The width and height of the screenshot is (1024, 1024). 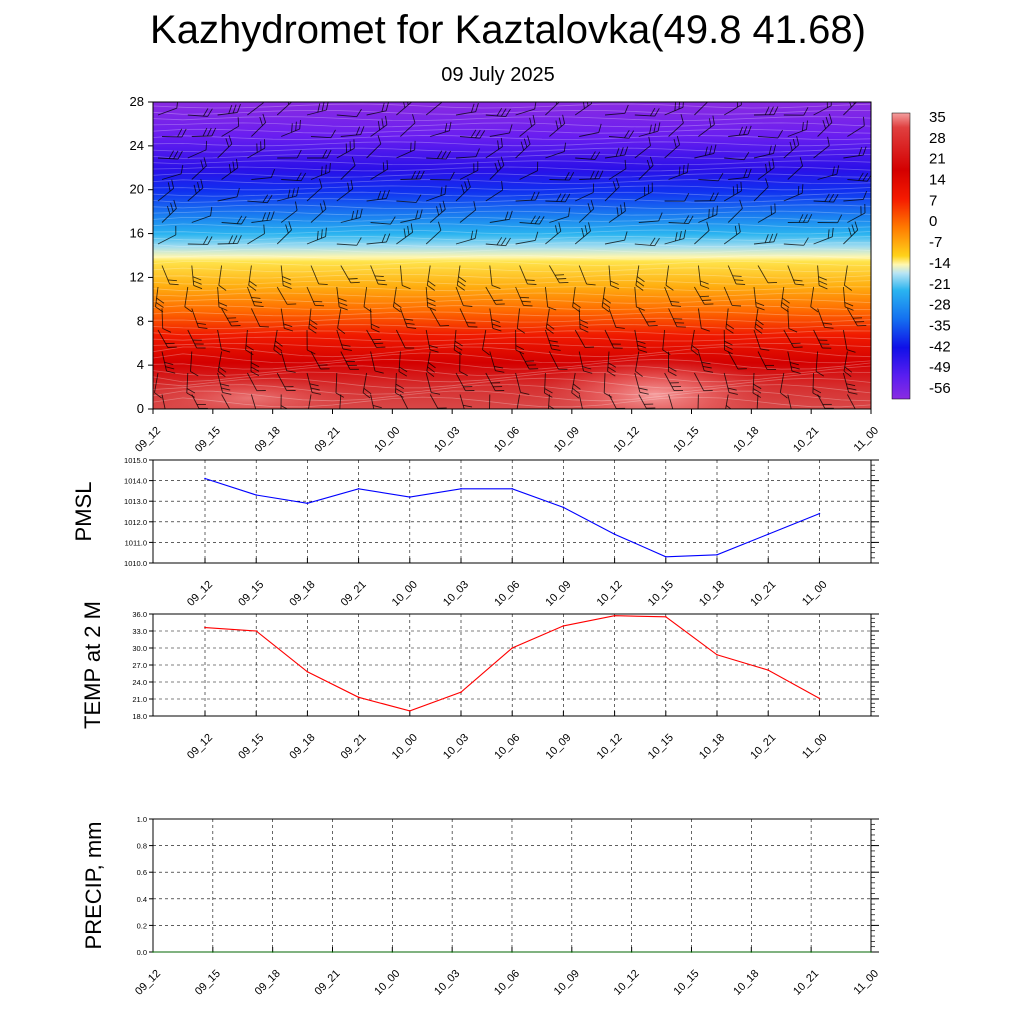 I want to click on y-tick-label: 1.0, so click(x=142, y=819).